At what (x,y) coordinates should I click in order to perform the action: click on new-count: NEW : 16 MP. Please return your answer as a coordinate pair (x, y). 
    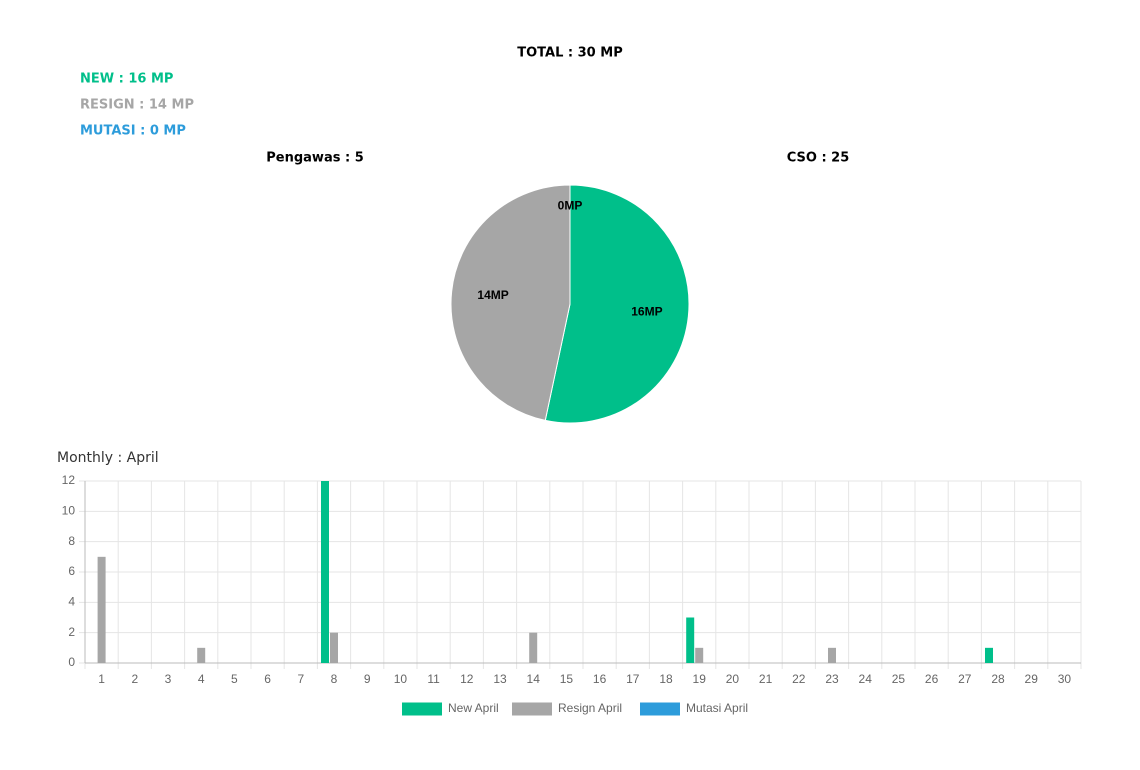
    Looking at the image, I should click on (126, 79).